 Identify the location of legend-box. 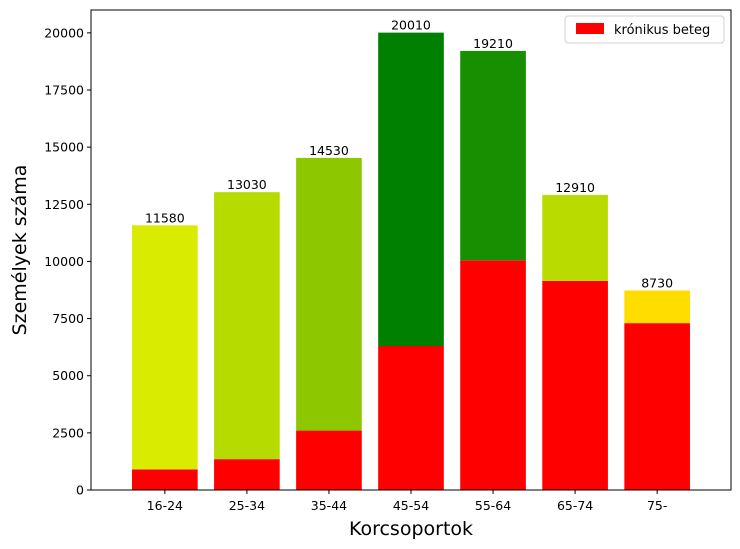
(644, 29).